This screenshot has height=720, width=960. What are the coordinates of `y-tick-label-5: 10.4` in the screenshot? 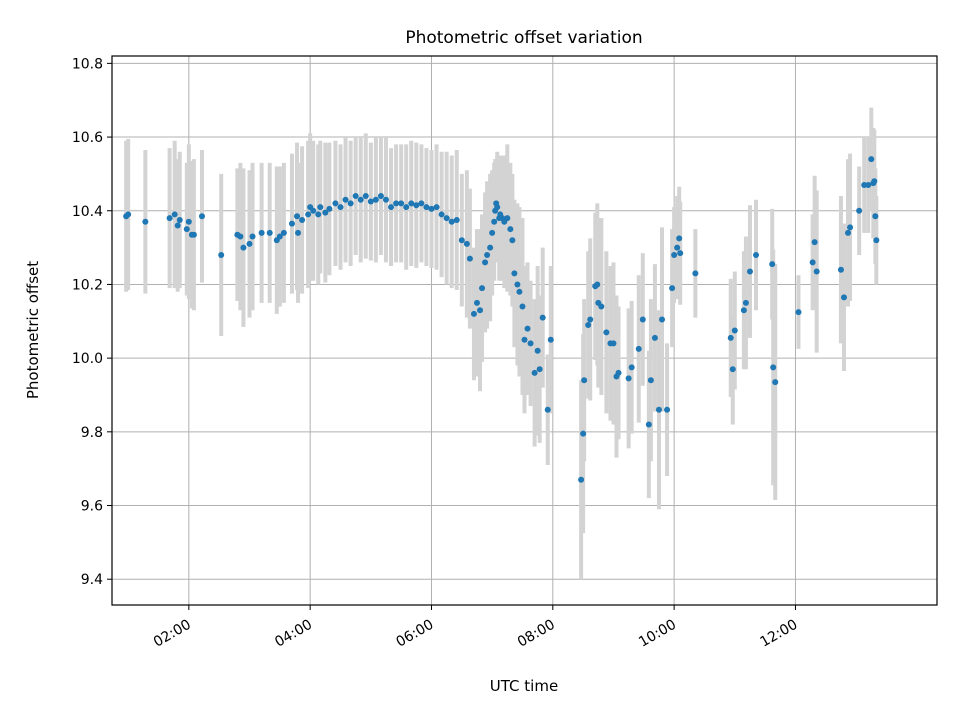 It's located at (87, 212).